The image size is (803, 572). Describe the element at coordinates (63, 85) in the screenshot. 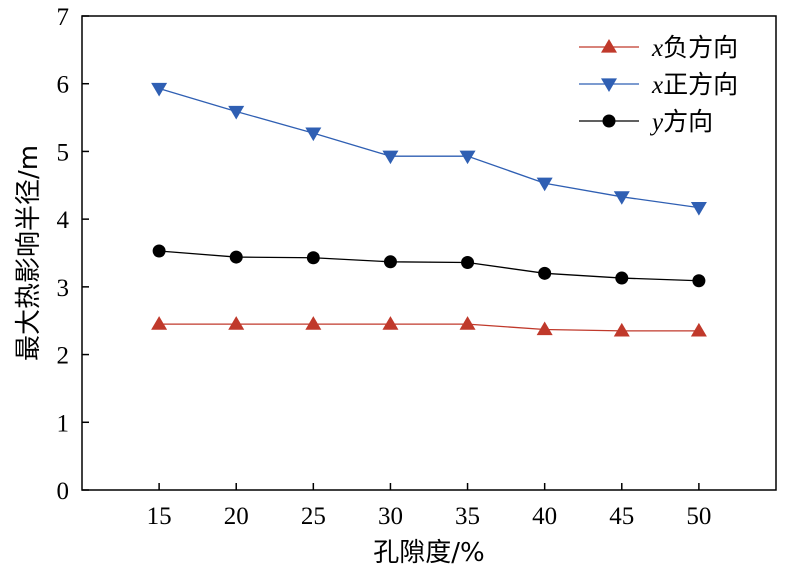

I see `y-tick-label: 6` at that location.